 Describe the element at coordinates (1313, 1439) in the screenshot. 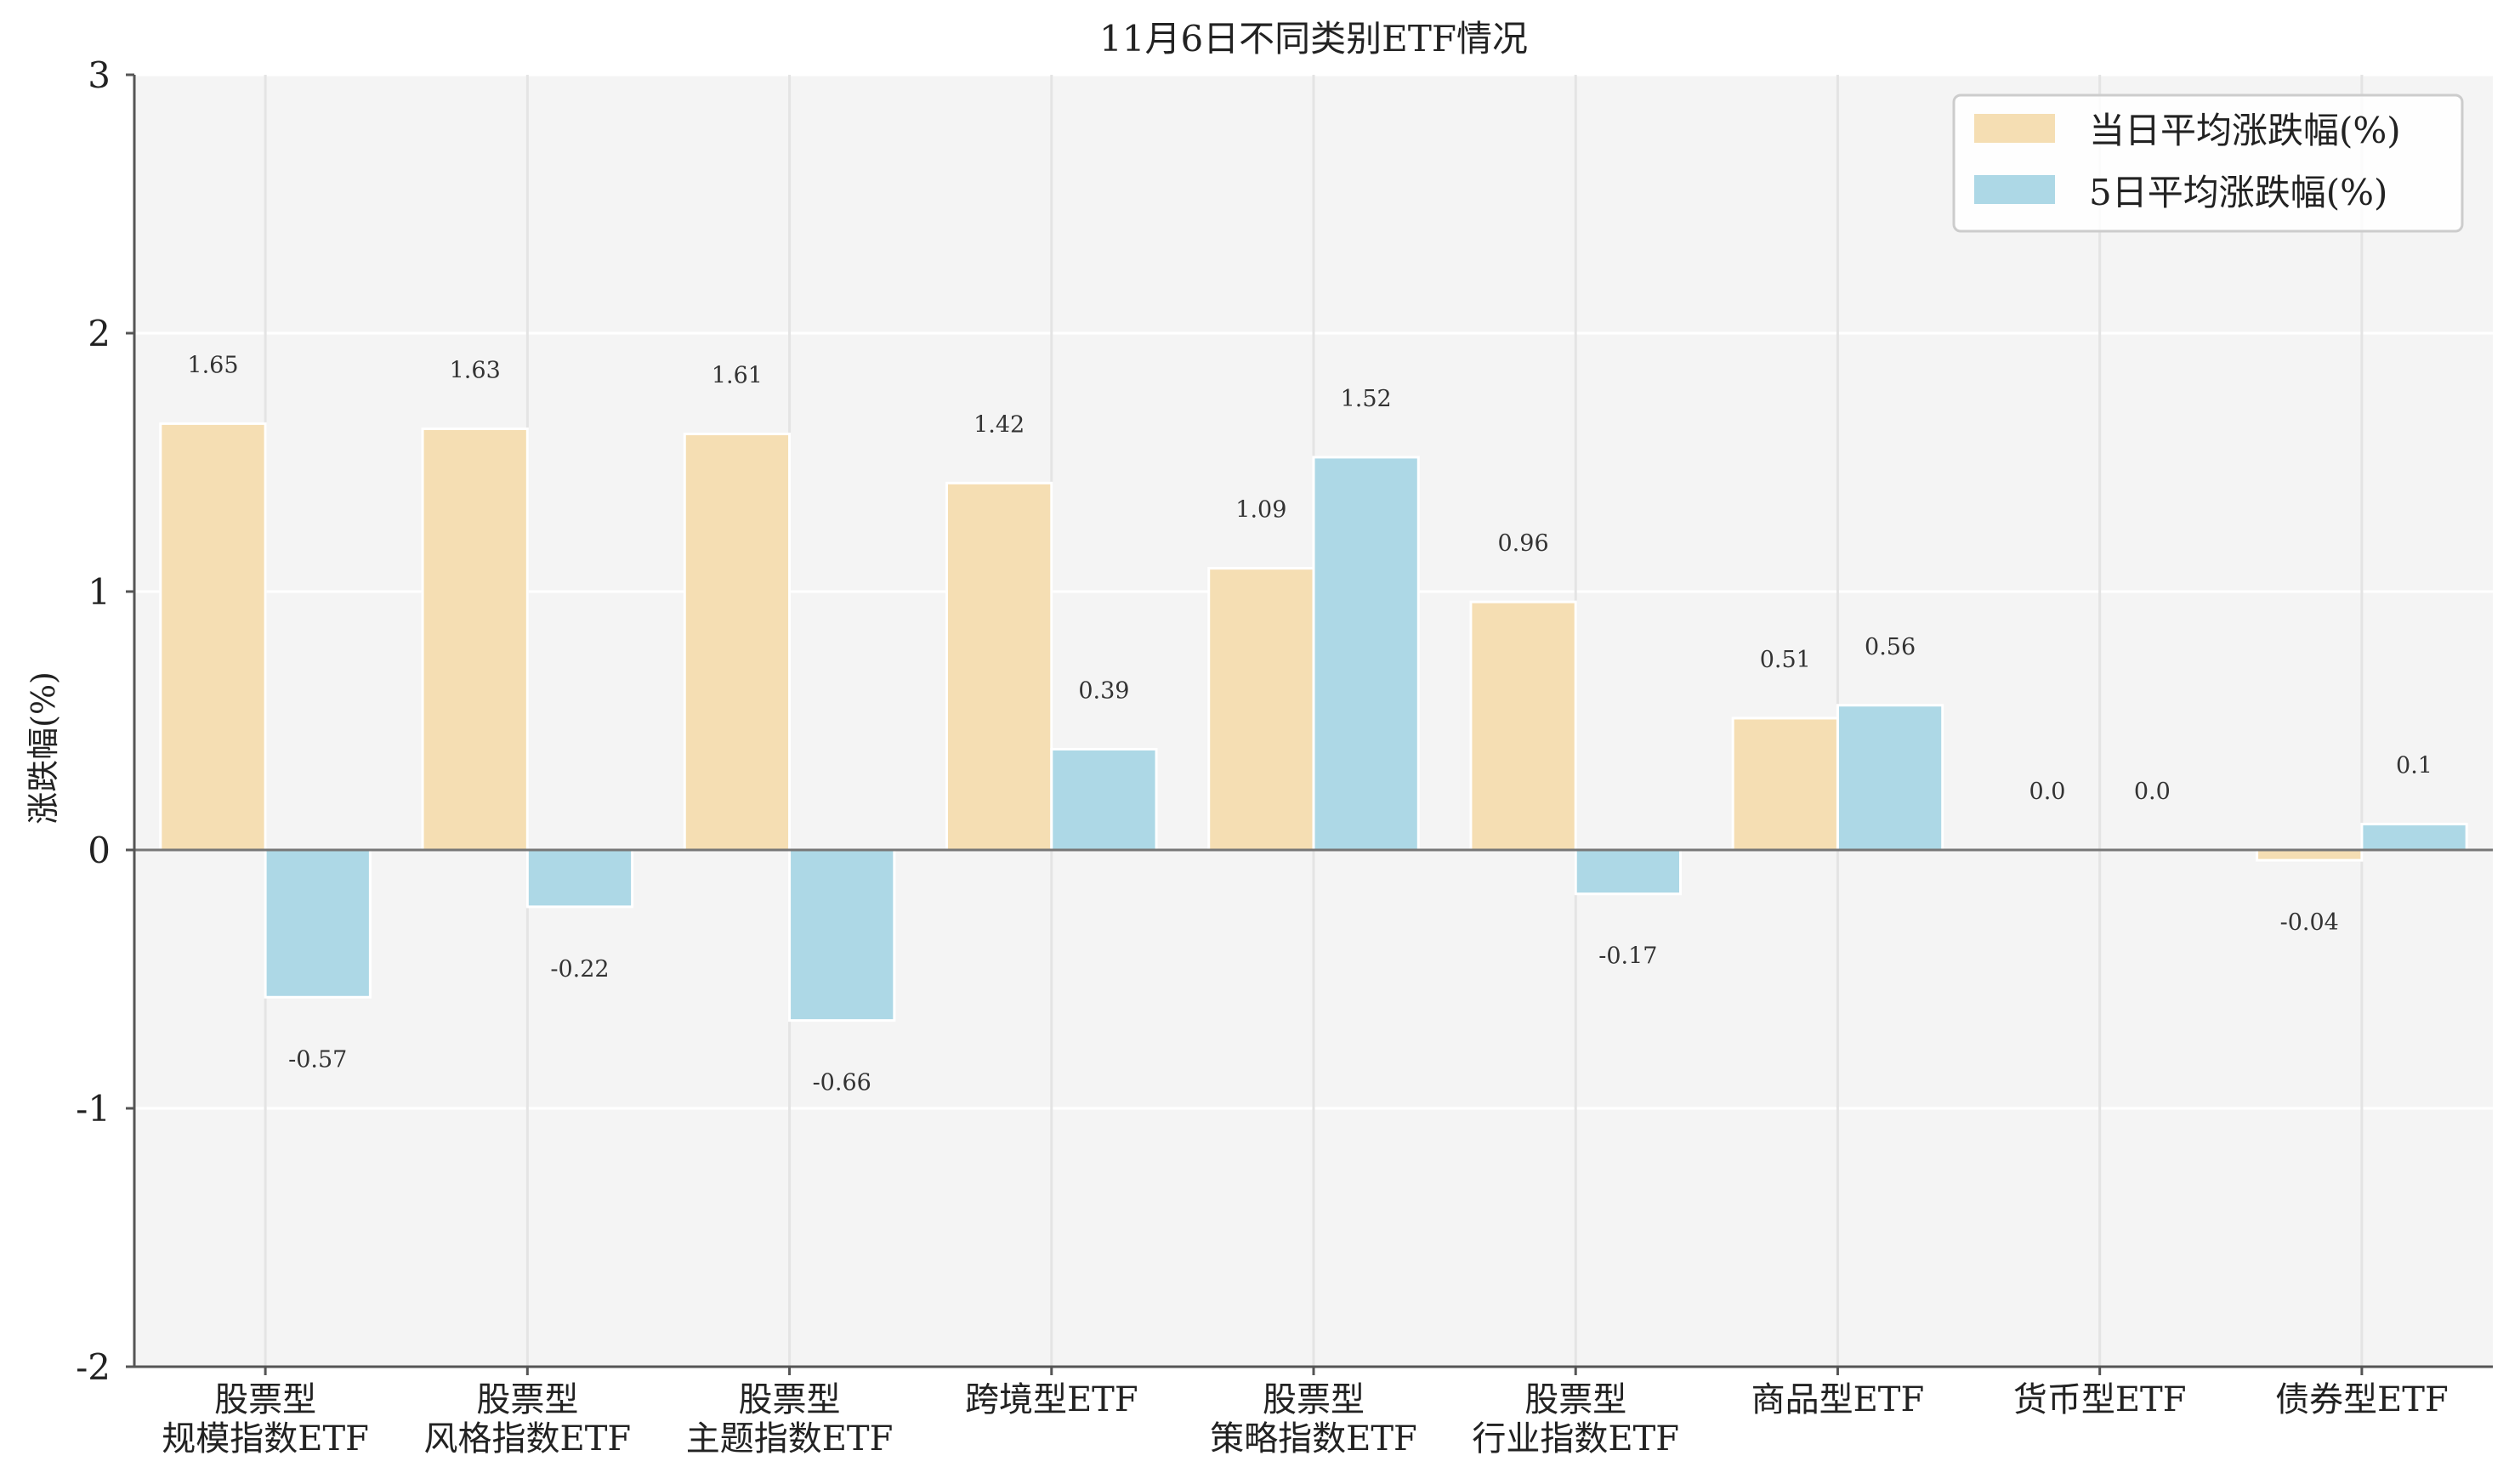

I see `x-tick-label: 策略指数ETF` at that location.